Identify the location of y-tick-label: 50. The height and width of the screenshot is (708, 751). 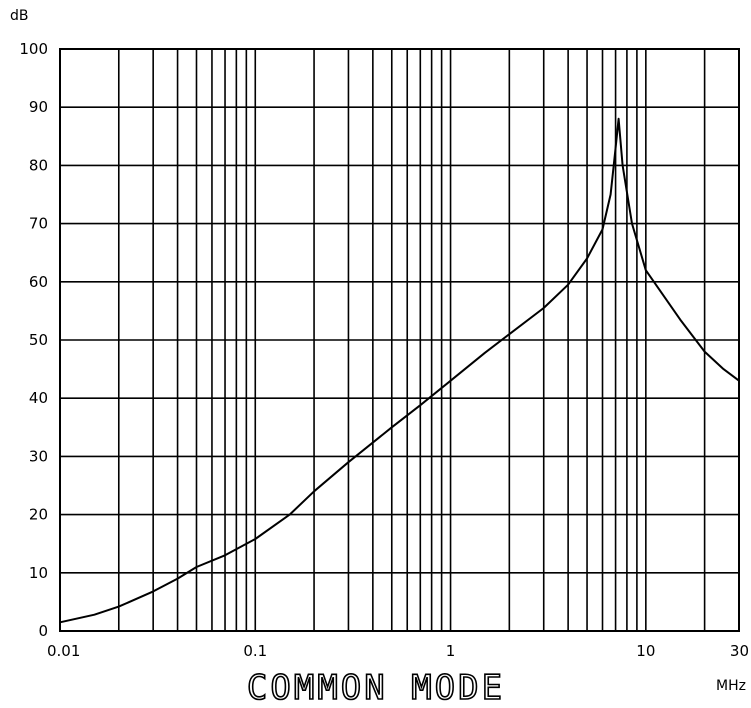
(38, 340).